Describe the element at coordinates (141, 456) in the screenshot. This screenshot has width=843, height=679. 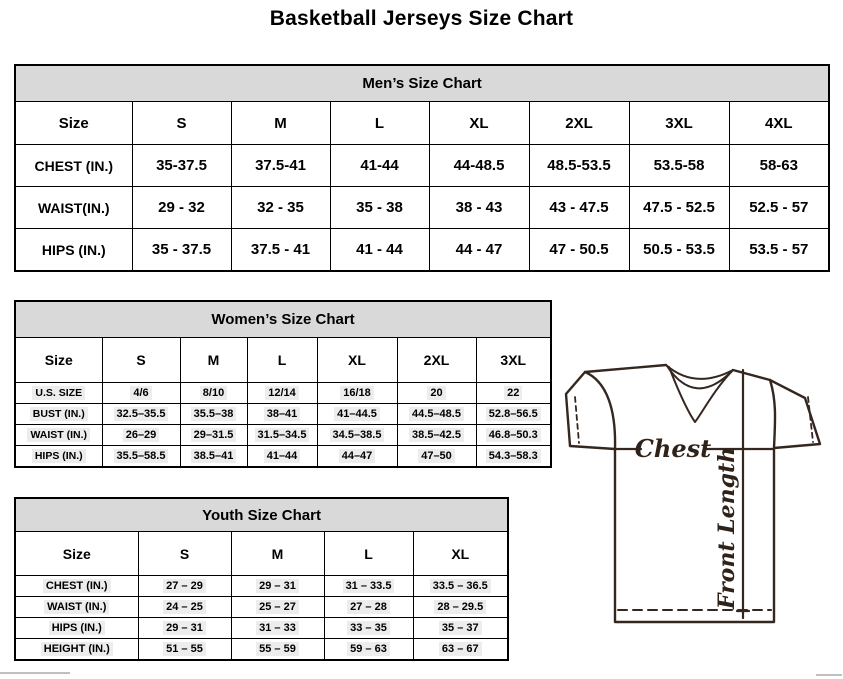
I see `size-cell: 35.5–58.5` at that location.